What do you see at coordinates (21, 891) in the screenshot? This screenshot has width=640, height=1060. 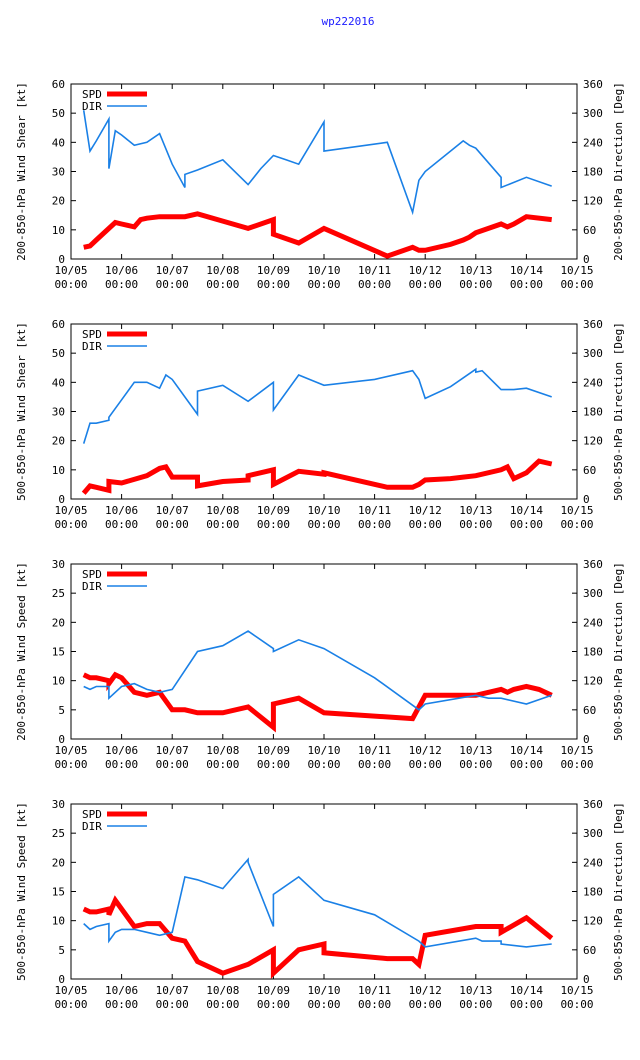 I see `y-axis-label: 500-850-hPa Wind Speed [kt]` at bounding box center [21, 891].